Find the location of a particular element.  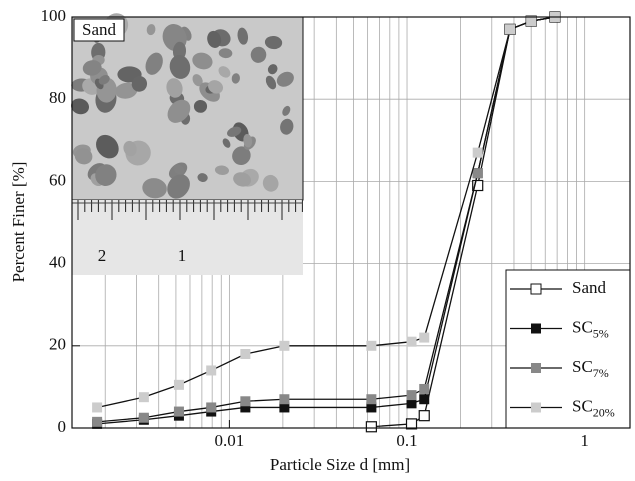

x-tick-label: 1 is located at coordinates (584, 440).